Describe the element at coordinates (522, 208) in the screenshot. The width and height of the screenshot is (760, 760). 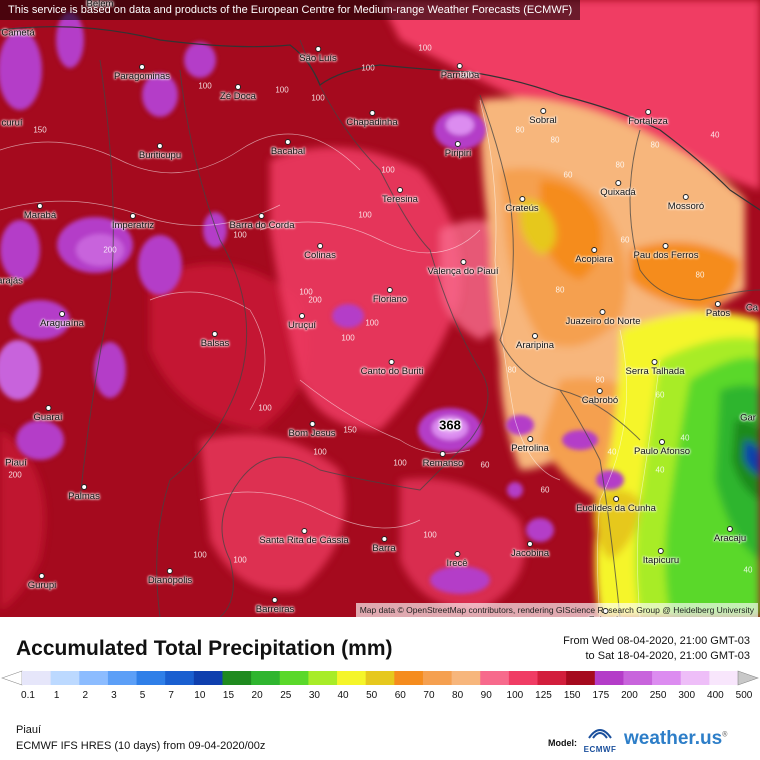
I see `city-name: Crateús` at that location.